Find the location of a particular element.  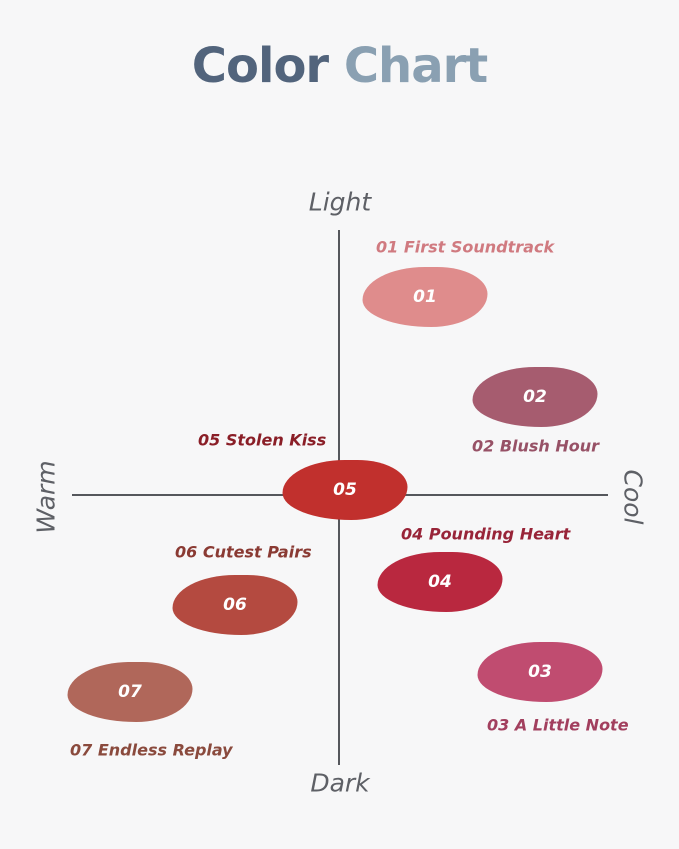

swatch-03: 03 is located at coordinates (540, 672).